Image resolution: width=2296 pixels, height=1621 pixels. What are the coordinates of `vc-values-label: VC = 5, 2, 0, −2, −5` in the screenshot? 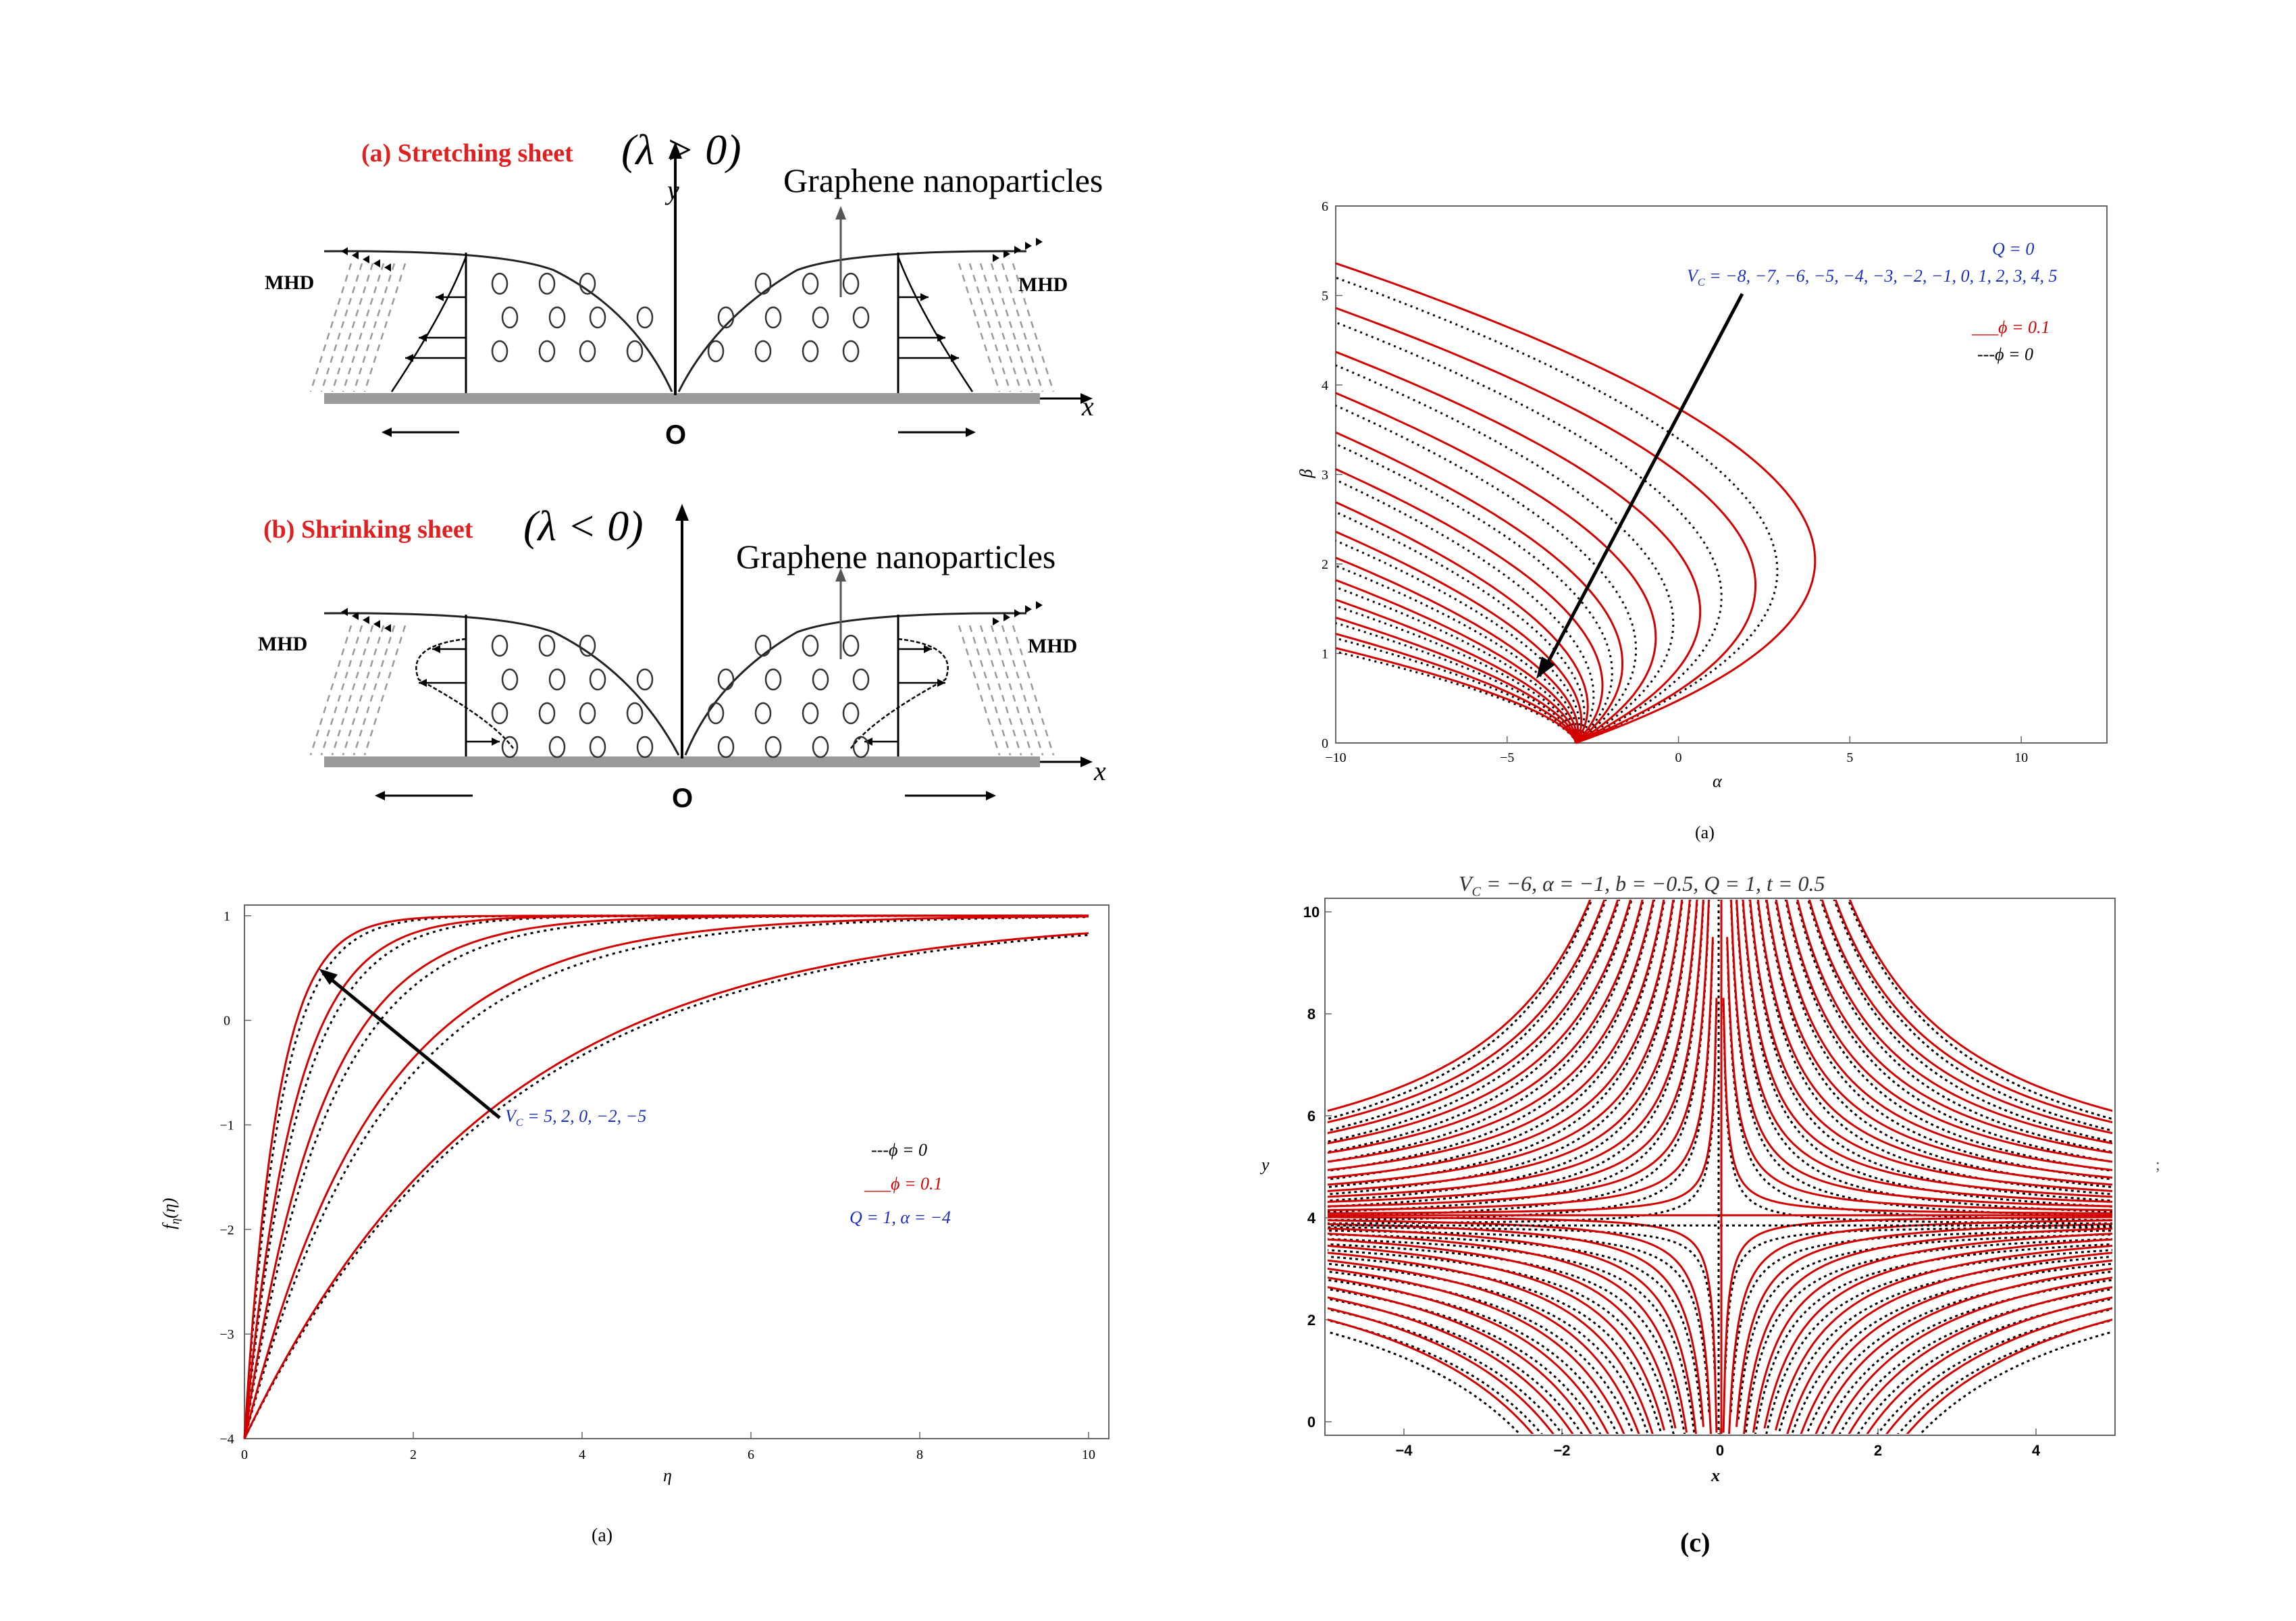 It's located at (576, 1117).